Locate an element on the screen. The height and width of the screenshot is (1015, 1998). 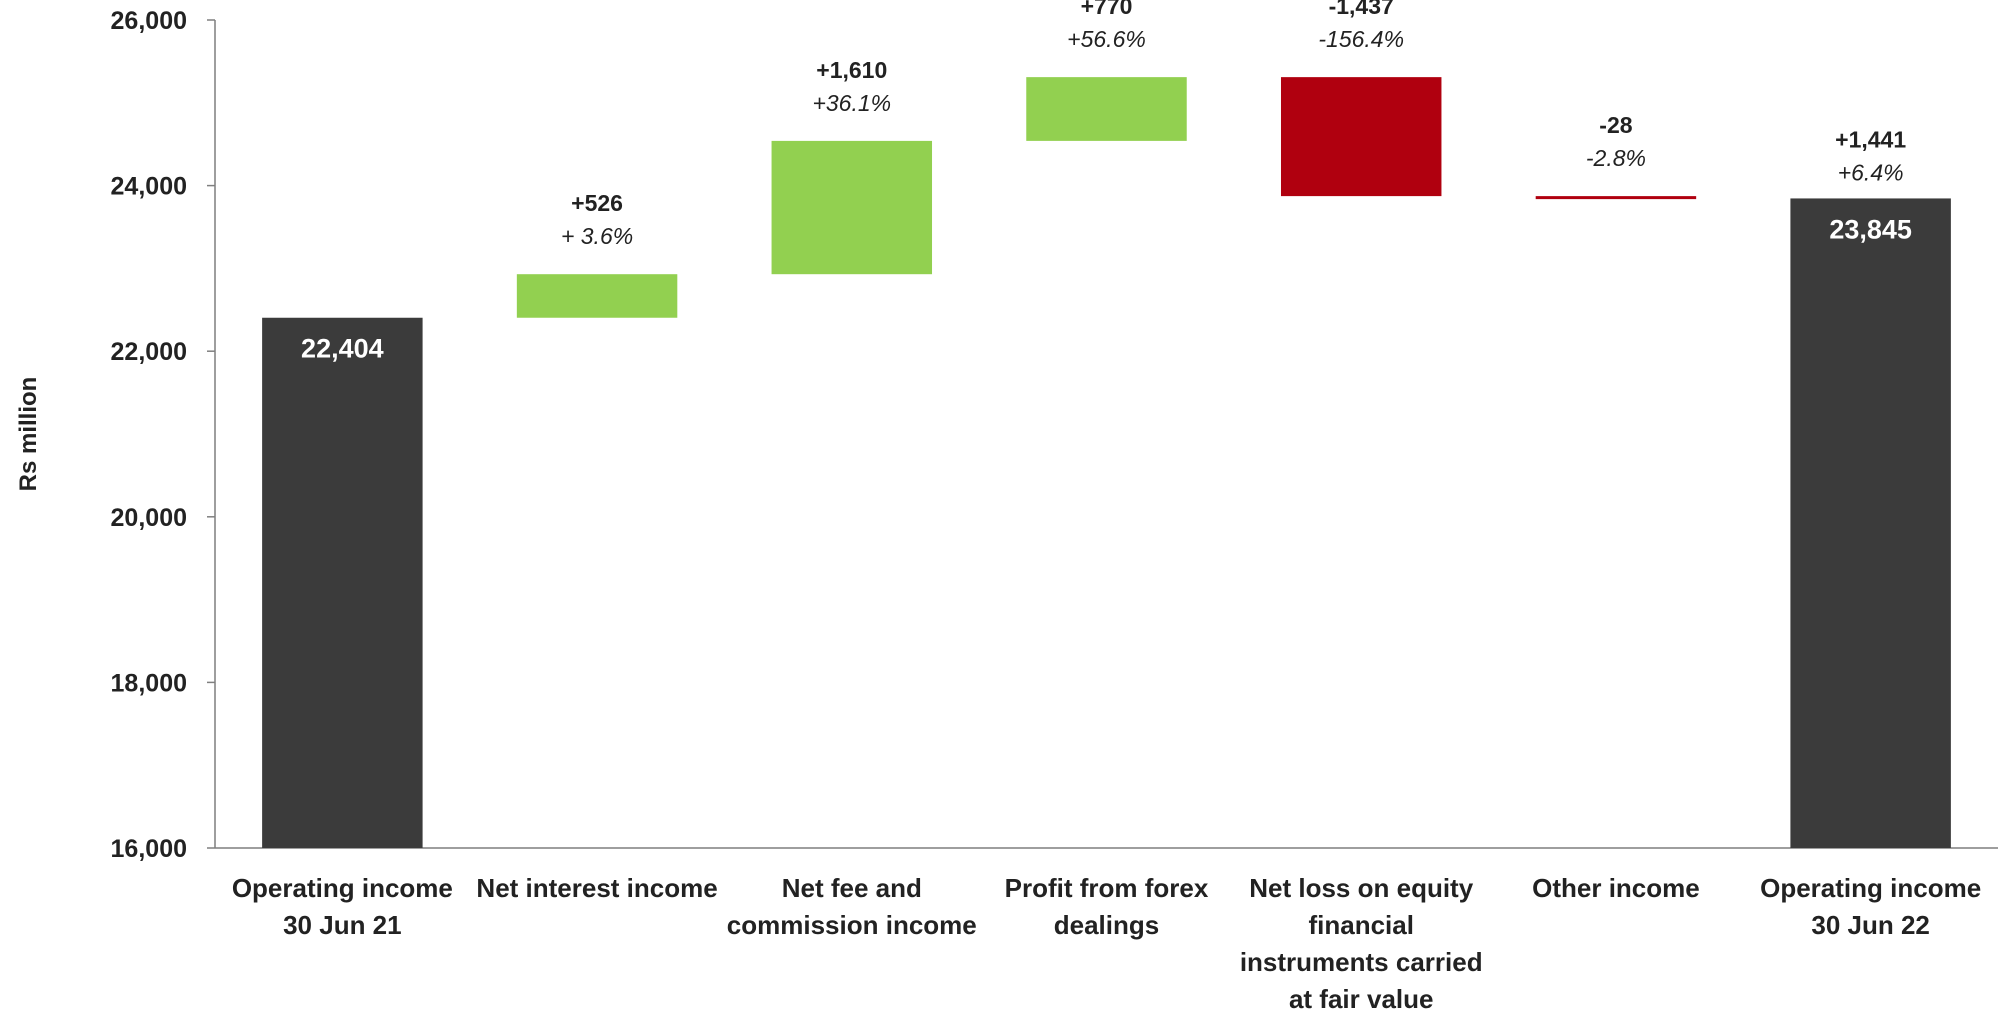
delta-percent-label: + 3.6% is located at coordinates (597, 236).